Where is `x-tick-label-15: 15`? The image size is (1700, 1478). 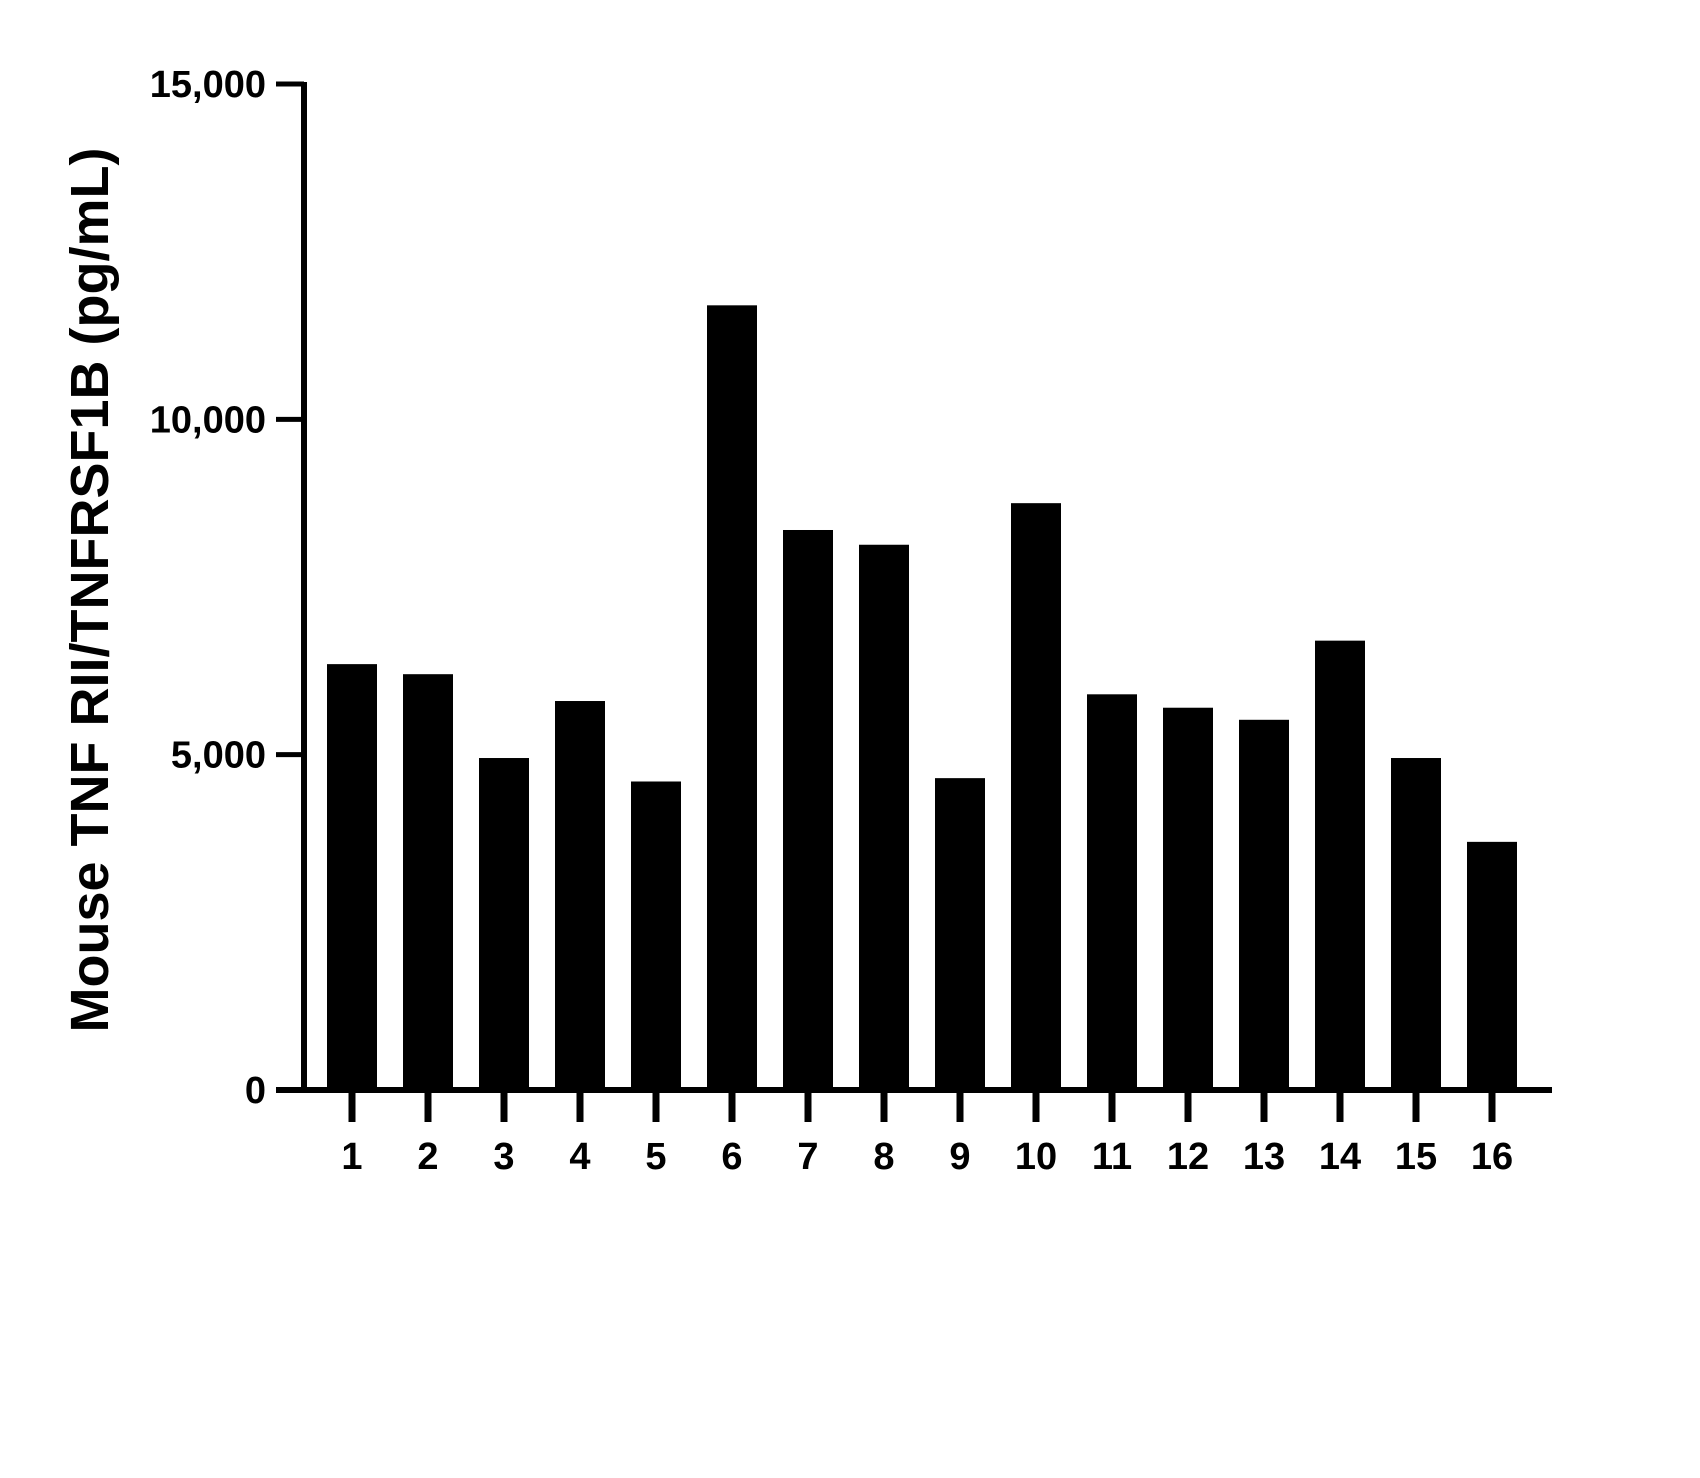
x-tick-label-15: 15 is located at coordinates (1416, 1157).